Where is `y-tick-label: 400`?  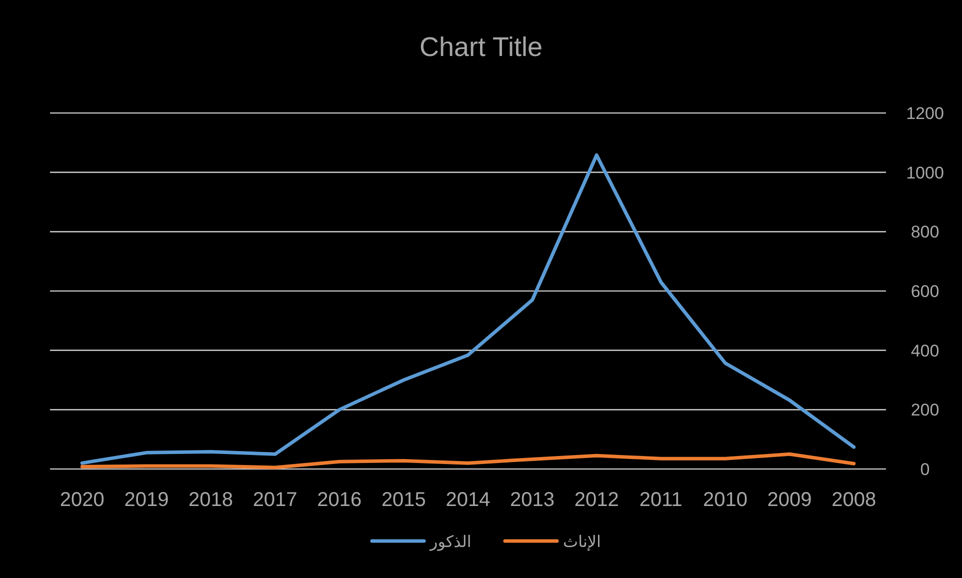 y-tick-label: 400 is located at coordinates (925, 350).